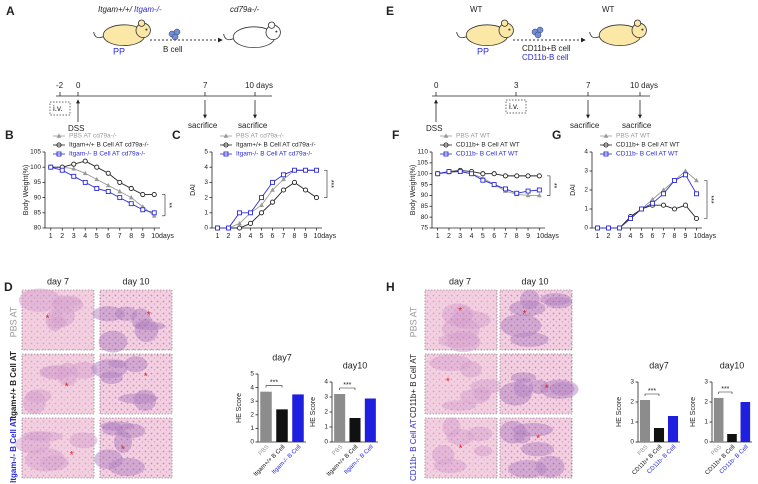 This screenshot has width=758, height=484. I want to click on x-tick-label: 5, so click(642, 236).